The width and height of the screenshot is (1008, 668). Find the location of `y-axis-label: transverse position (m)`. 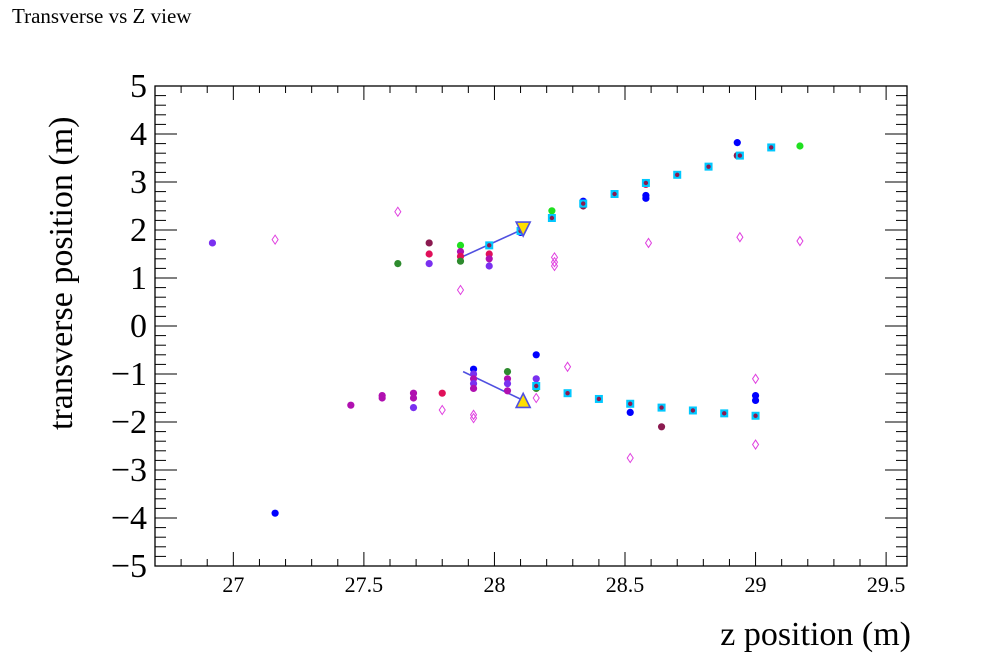

y-axis-label: transverse position (m) is located at coordinates (61, 274).